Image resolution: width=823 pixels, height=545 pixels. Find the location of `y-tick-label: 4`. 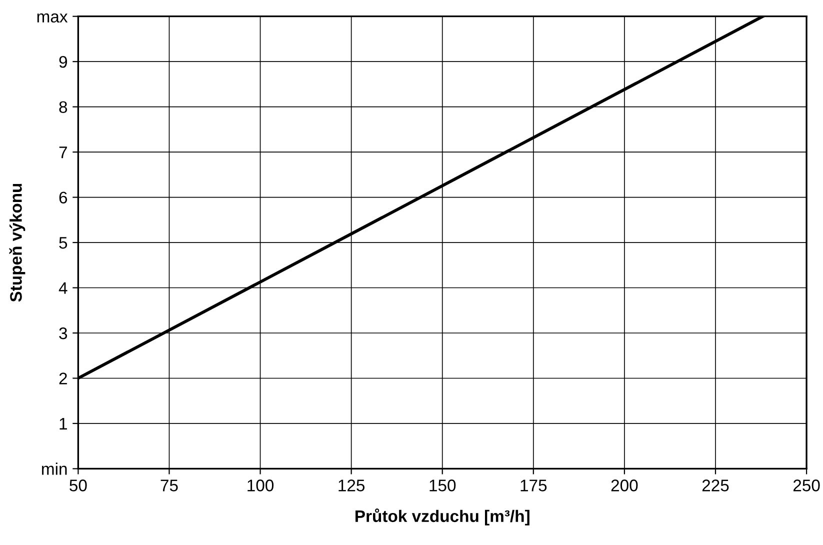

y-tick-label: 4 is located at coordinates (63, 288).